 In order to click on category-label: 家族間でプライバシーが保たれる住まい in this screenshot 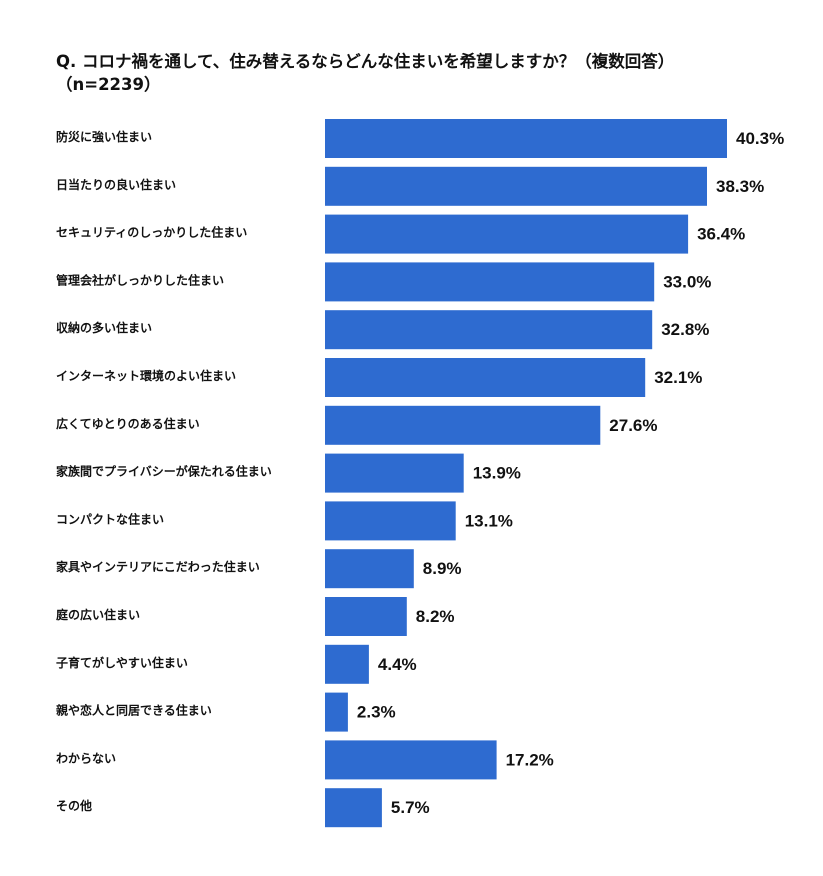, I will do `click(164, 471)`.